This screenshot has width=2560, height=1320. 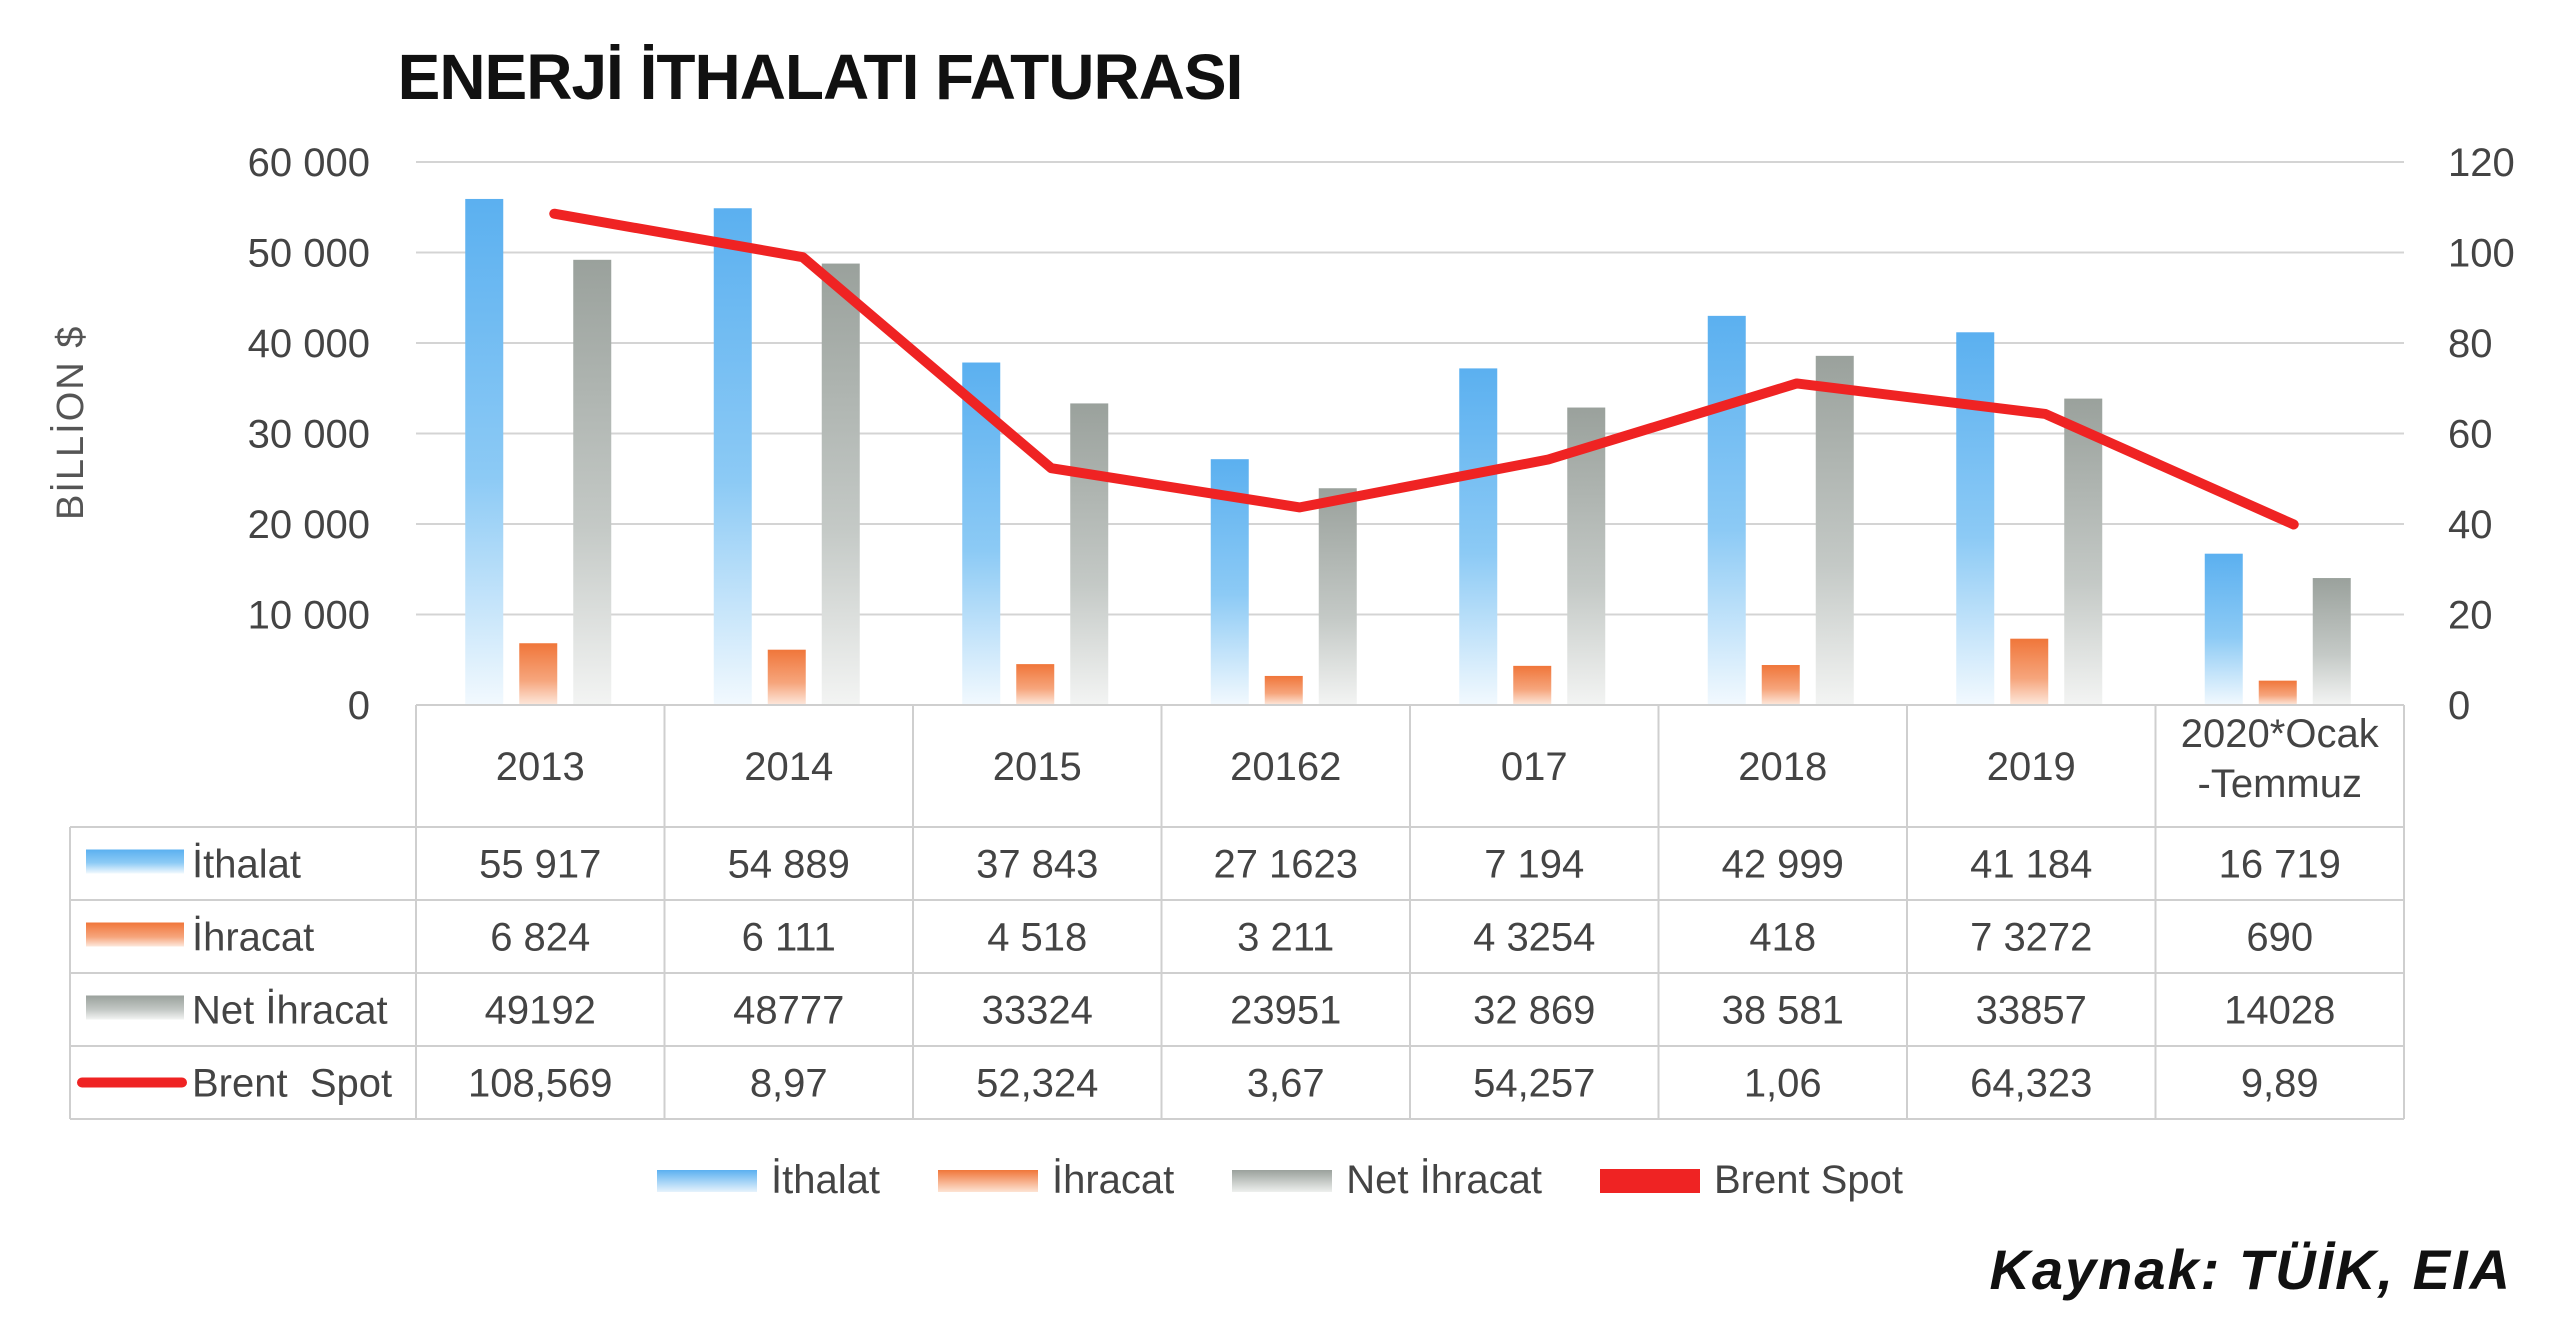 I want to click on table-cell: 33324, so click(x=1037, y=1011).